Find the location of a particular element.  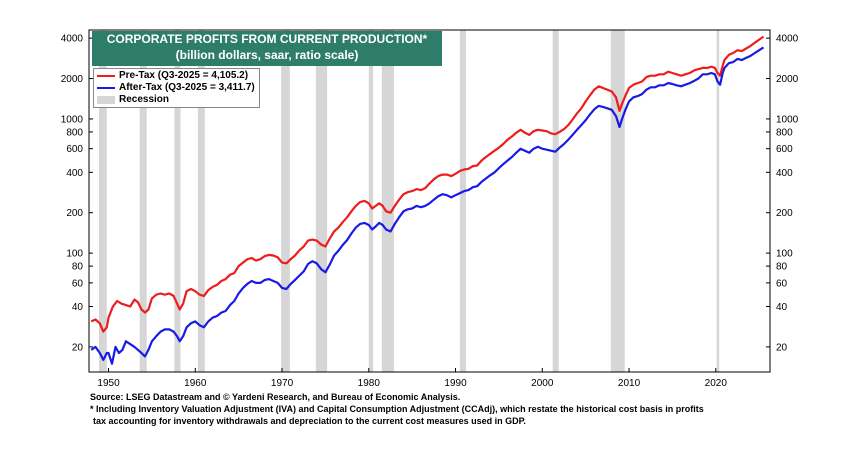

y-tick-label-left: 800 is located at coordinates (74, 132).